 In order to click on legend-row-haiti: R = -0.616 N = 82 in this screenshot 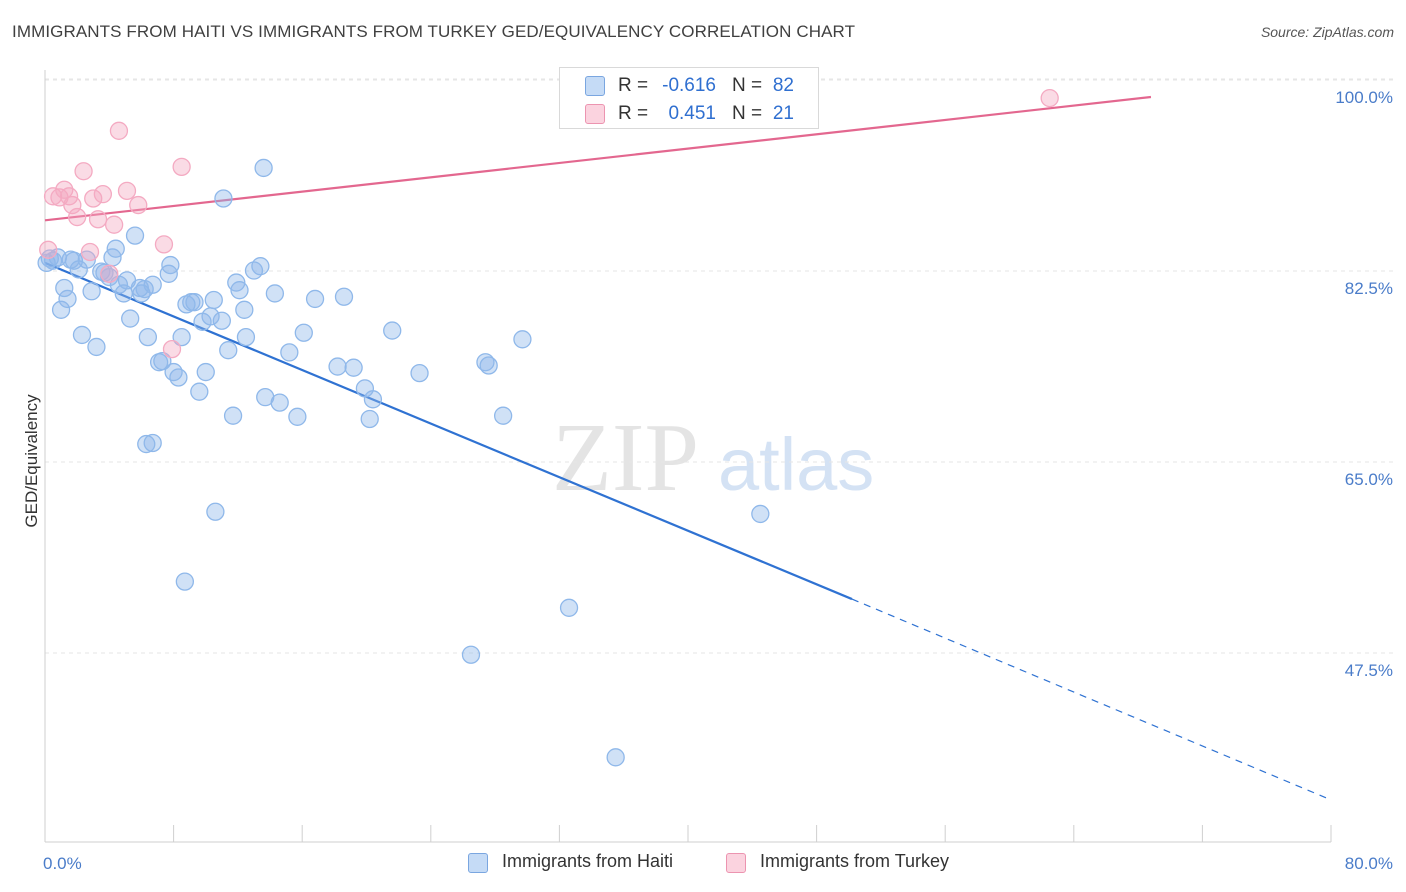, I will do `click(689, 86)`.